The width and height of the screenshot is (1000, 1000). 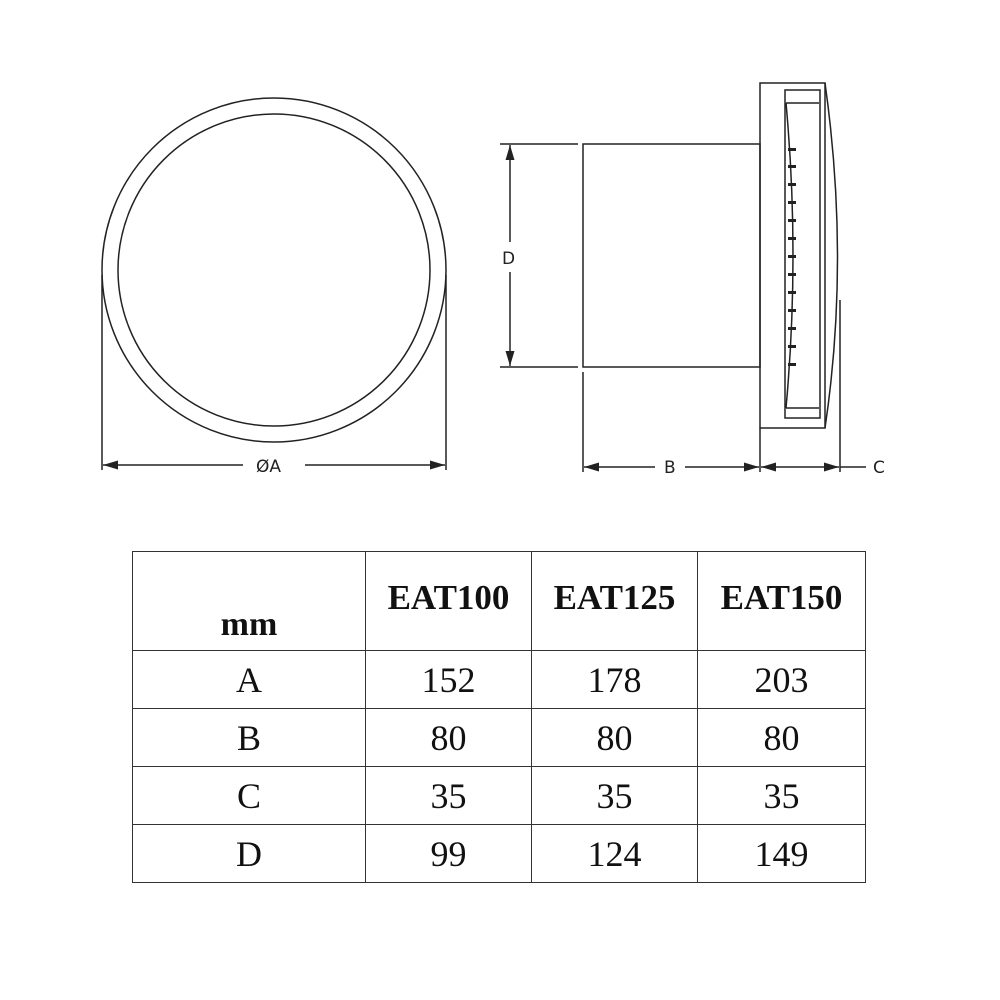 I want to click on column-header: EAT150, so click(x=781, y=601).